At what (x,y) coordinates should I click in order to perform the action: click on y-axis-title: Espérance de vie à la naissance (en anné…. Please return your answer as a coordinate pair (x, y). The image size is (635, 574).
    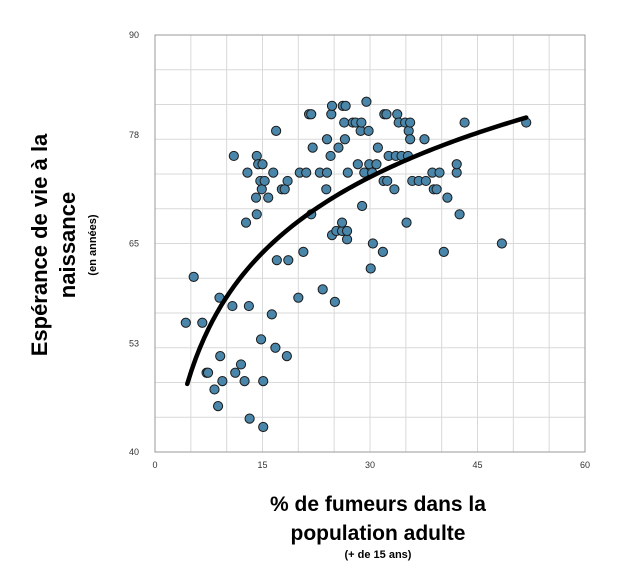
    Looking at the image, I should click on (63, 244).